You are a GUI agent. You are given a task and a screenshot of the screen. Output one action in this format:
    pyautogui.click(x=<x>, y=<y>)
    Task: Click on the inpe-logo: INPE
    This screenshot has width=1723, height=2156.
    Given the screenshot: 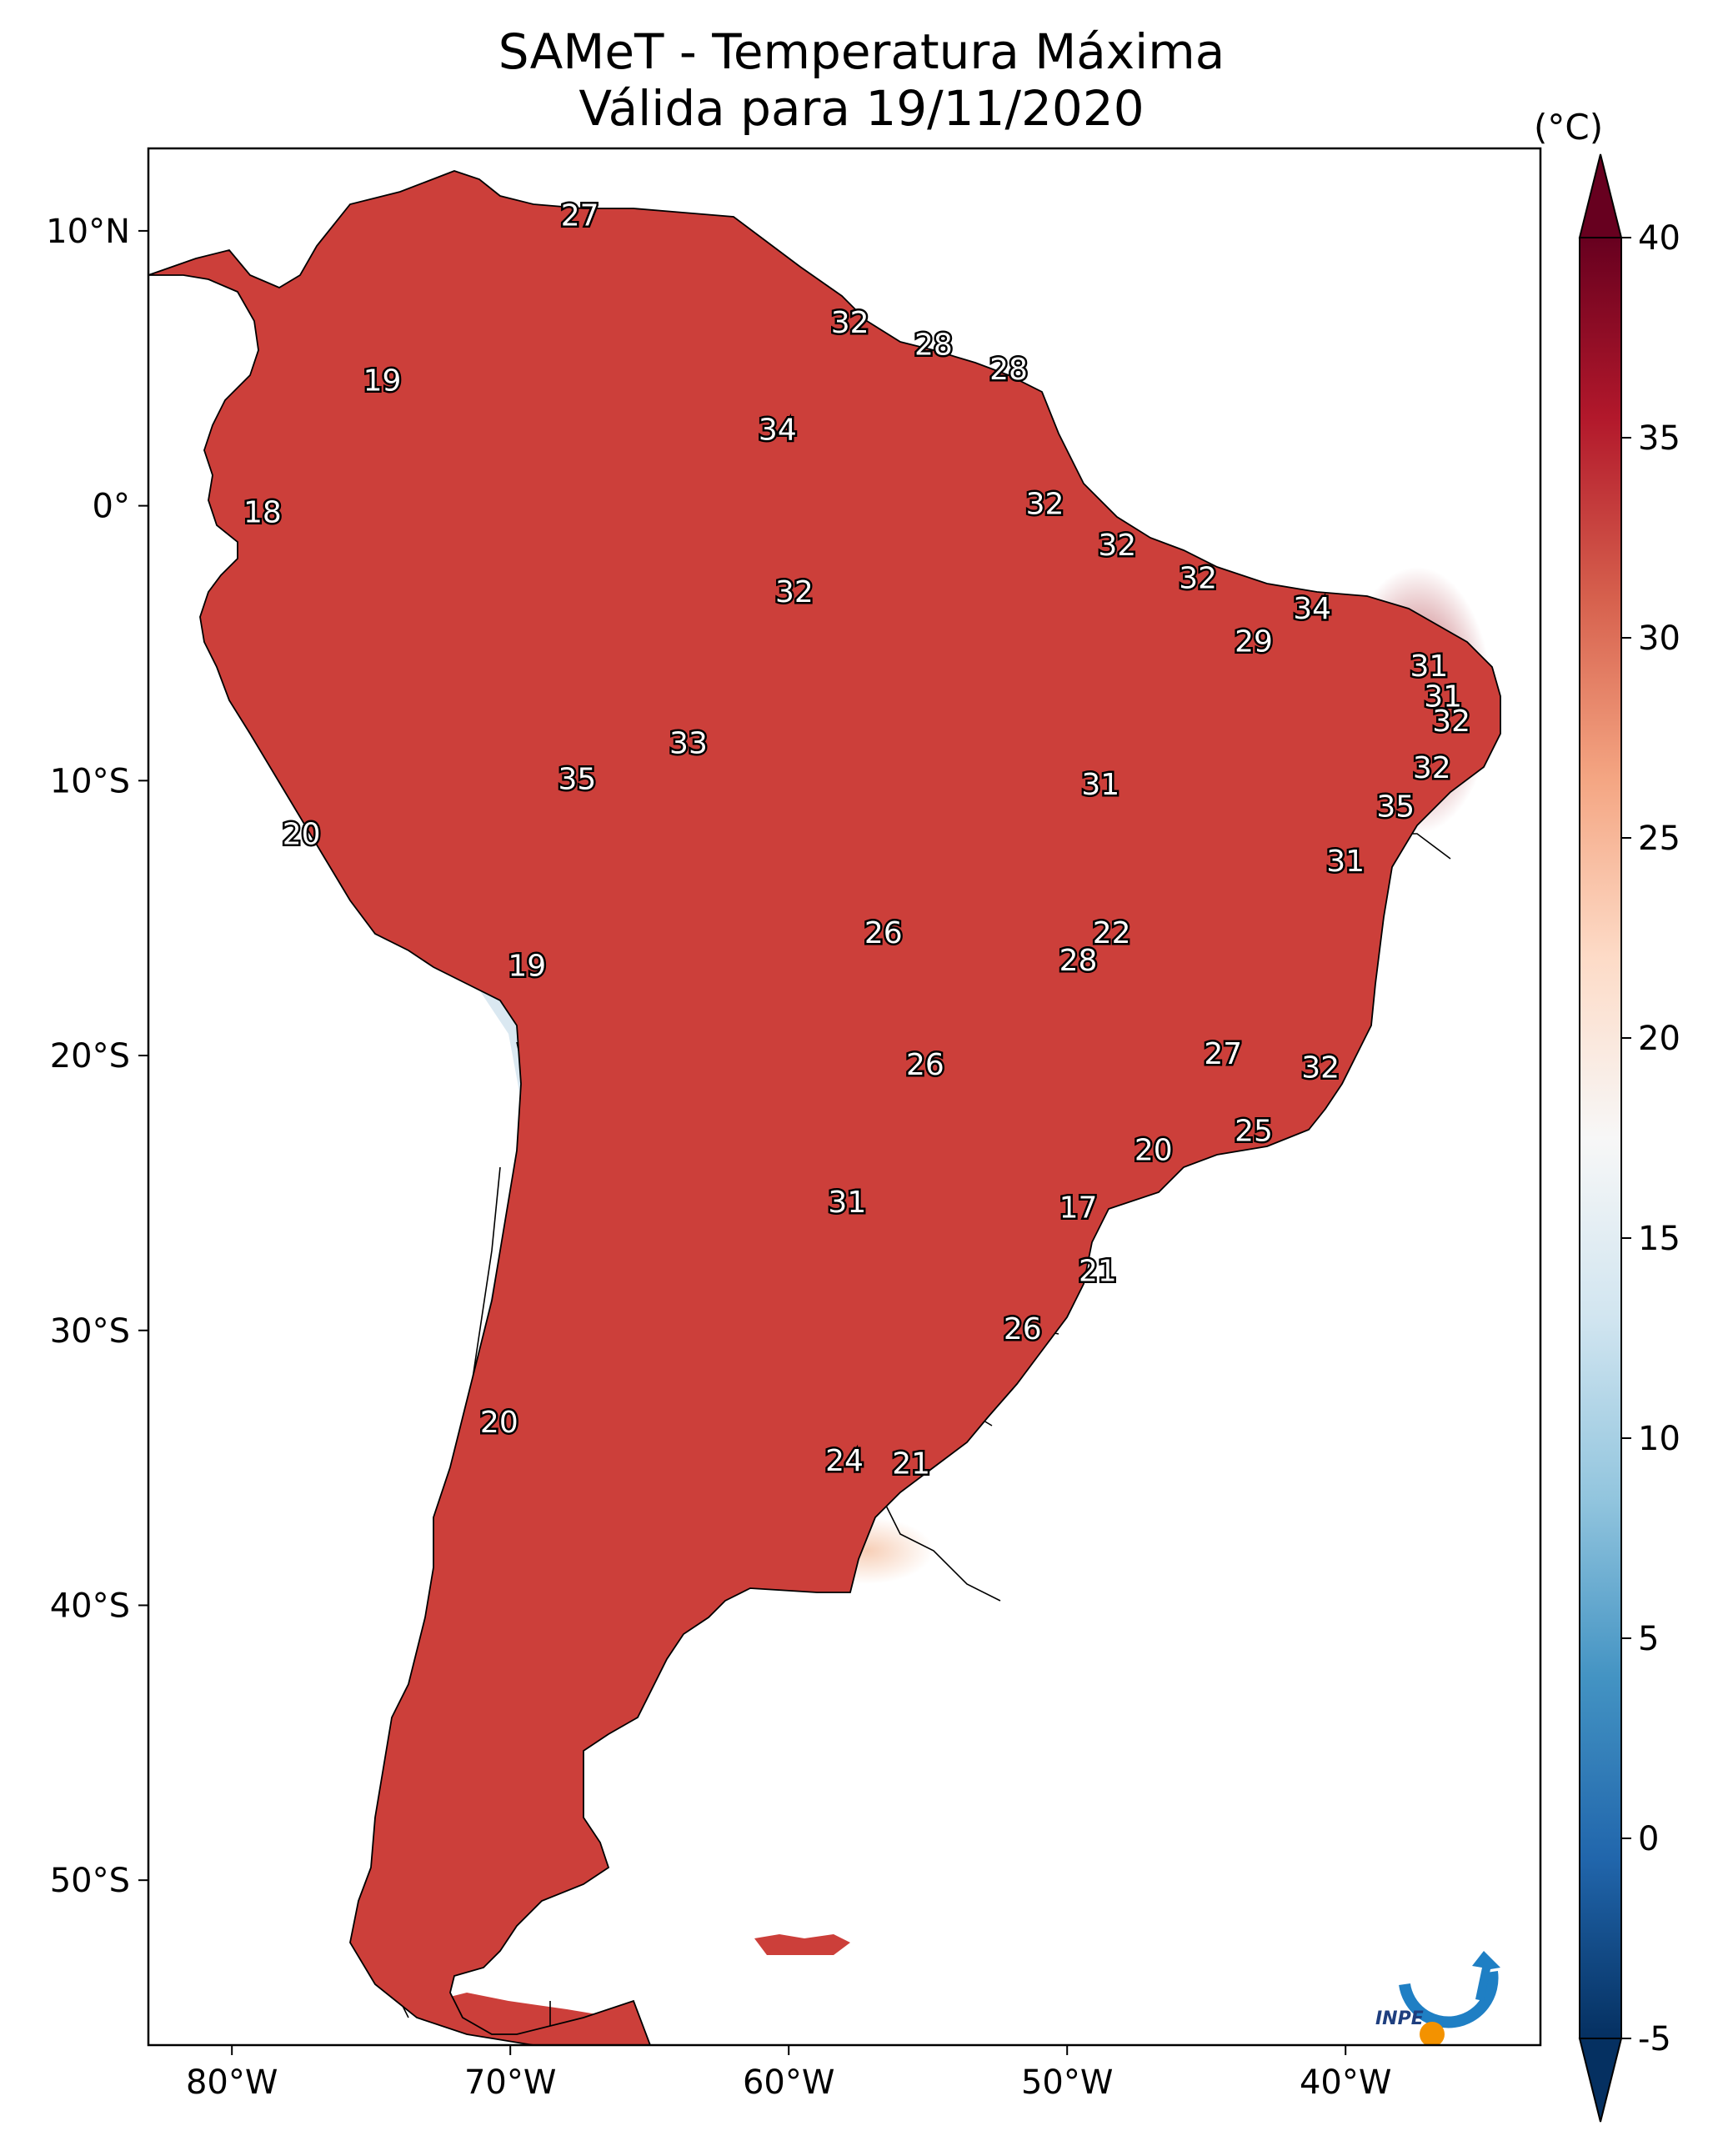 What is the action you would take?
    pyautogui.click(x=1437, y=1998)
    